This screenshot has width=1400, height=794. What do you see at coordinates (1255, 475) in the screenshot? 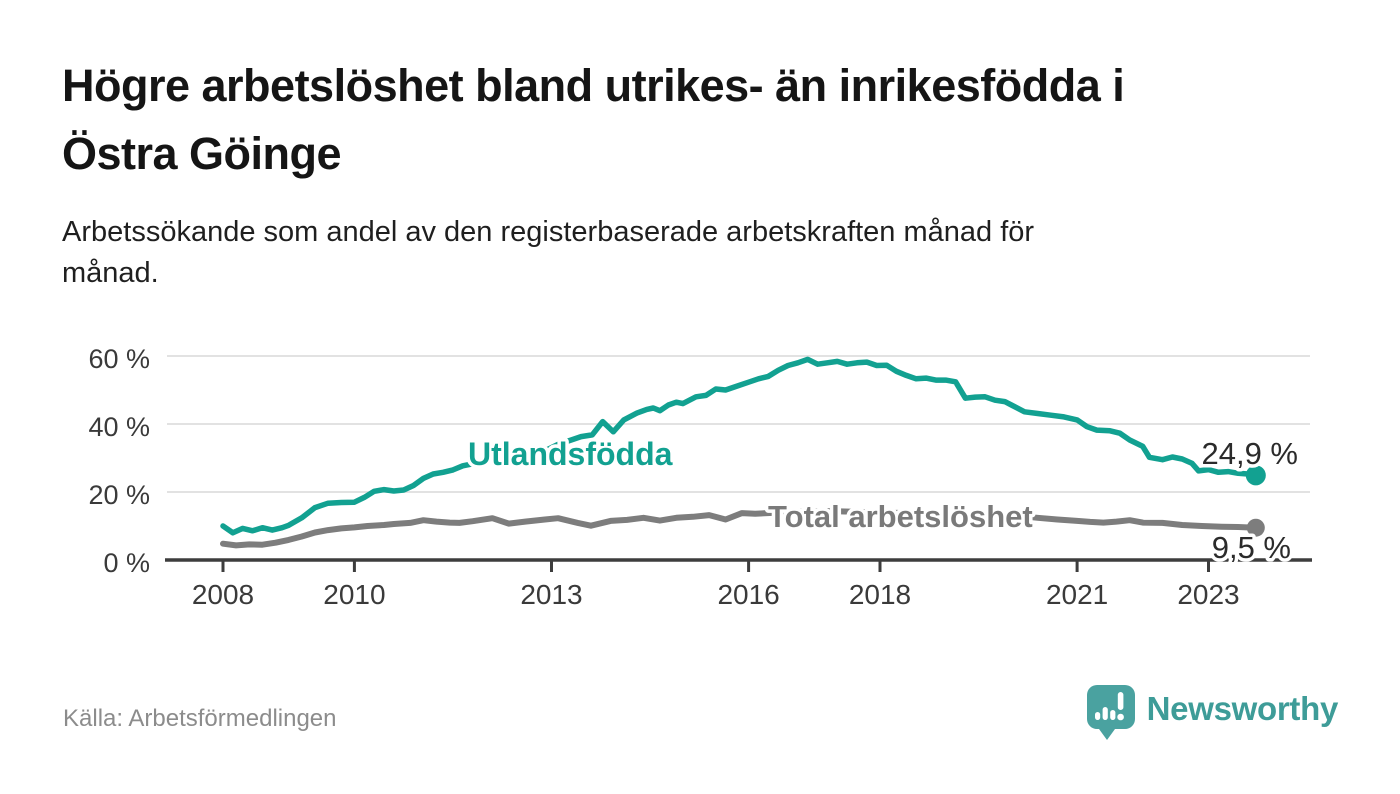
I see `series-endpoint-dot-utlandsfodda` at bounding box center [1255, 475].